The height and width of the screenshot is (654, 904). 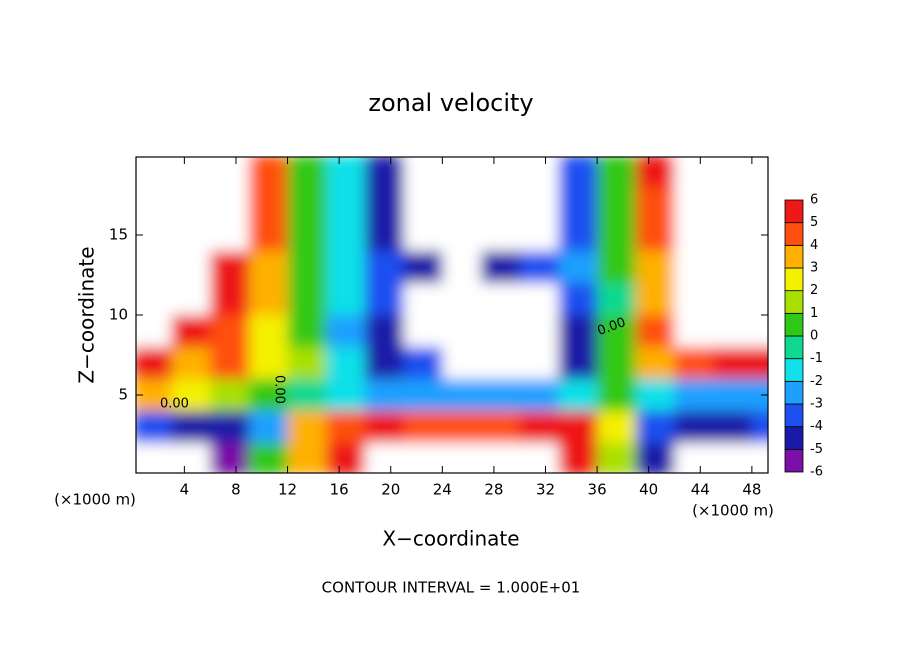 What do you see at coordinates (648, 490) in the screenshot?
I see `x-tick-label: 40` at bounding box center [648, 490].